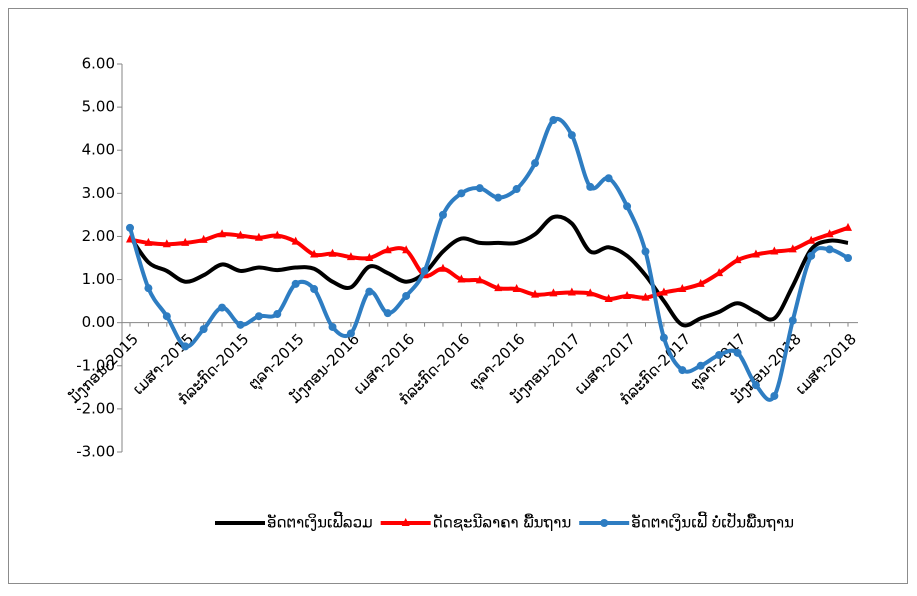 This screenshot has height=596, width=917. I want to click on y-tick-label: 1.00, so click(98, 279).